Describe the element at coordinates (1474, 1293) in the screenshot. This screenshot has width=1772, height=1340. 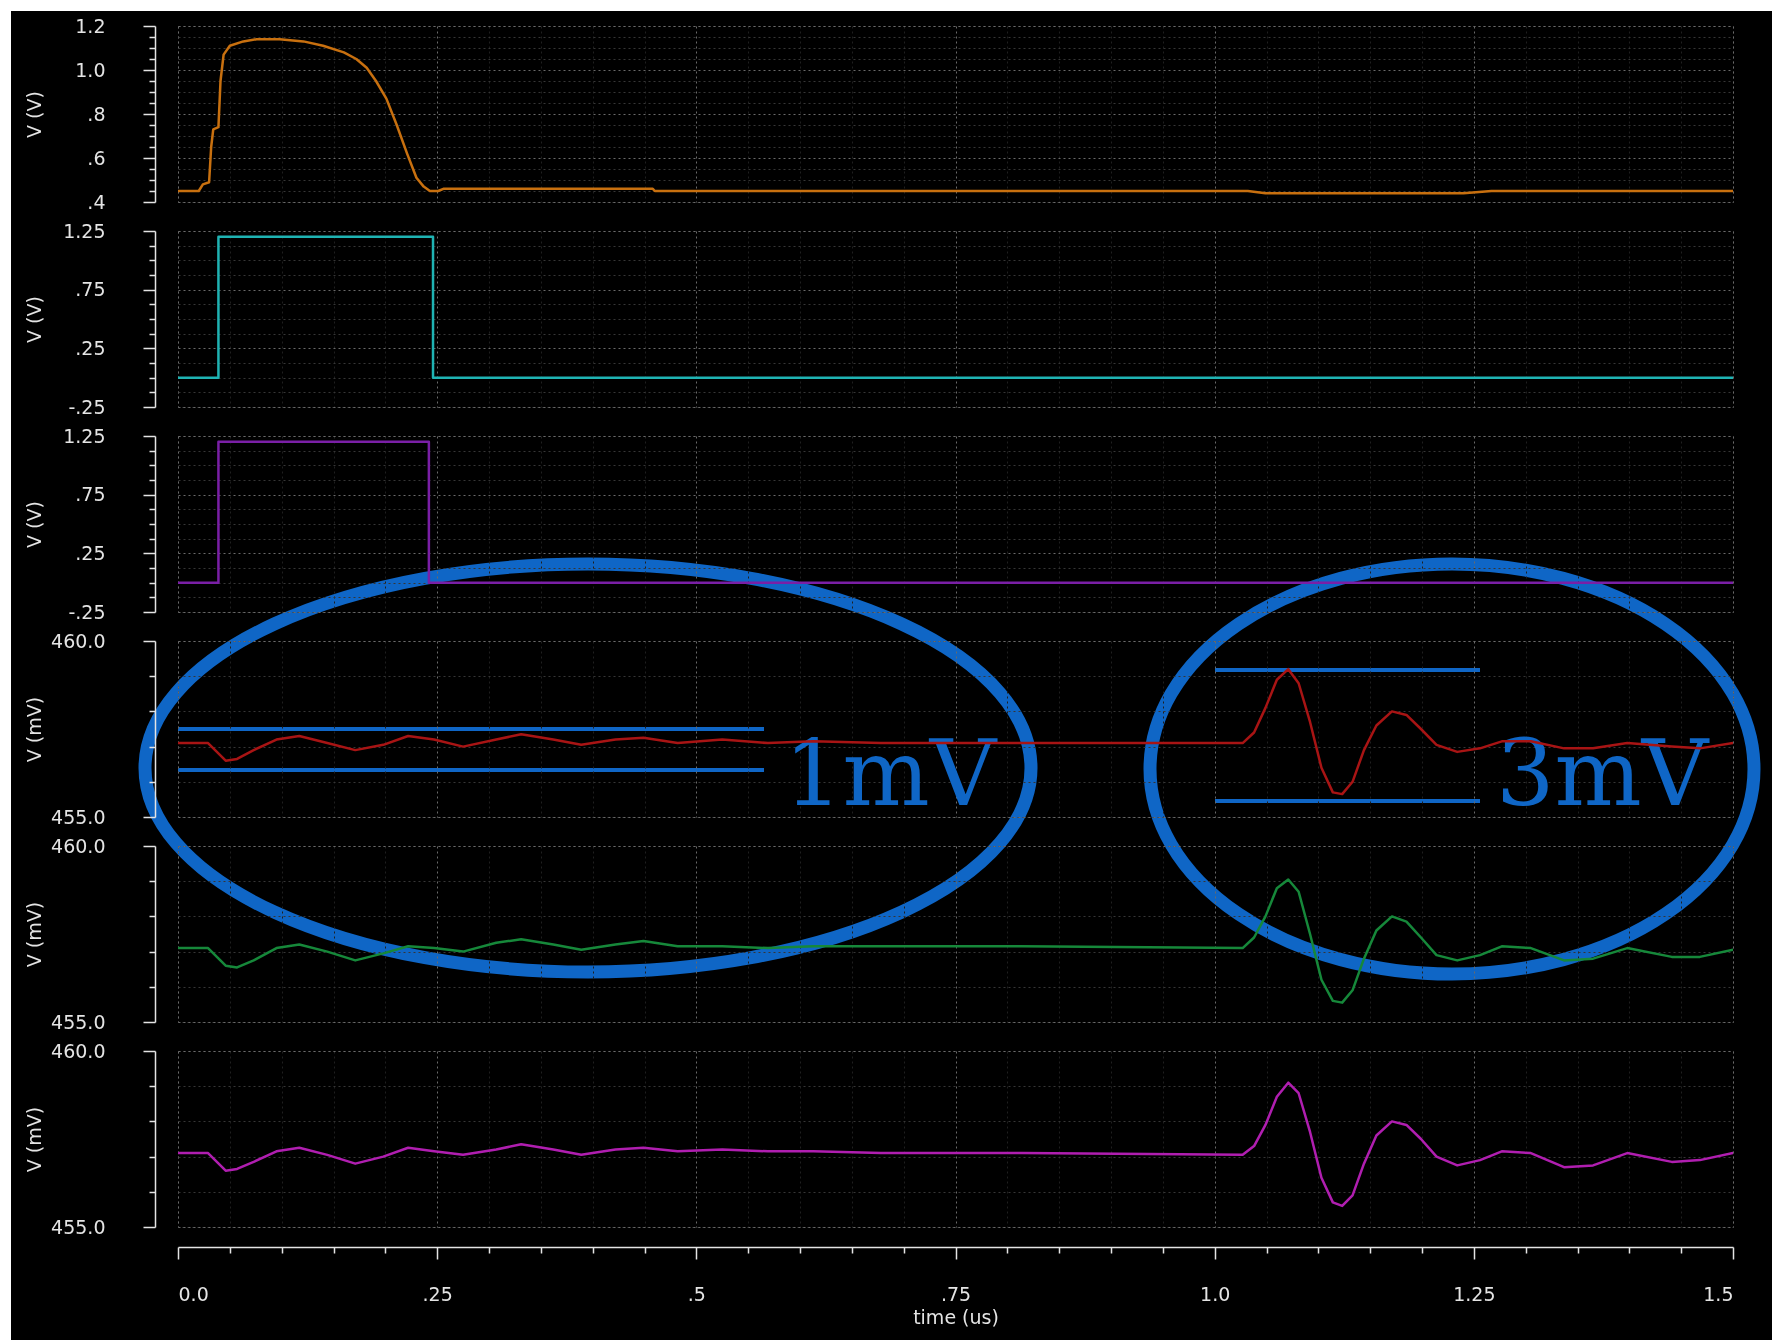
I see `x-tick-label: 1.25` at that location.